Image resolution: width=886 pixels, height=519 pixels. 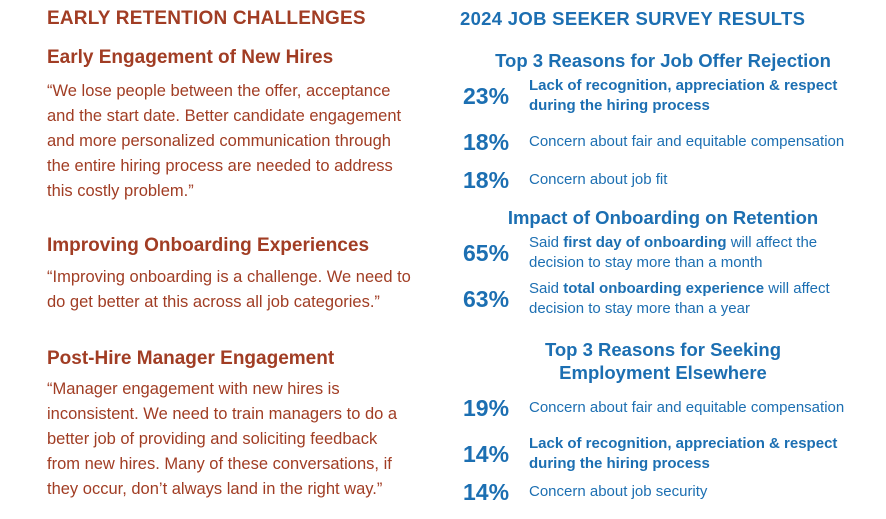 I want to click on left-title: EARLY RETENTION CHALLENGES, so click(x=206, y=18).